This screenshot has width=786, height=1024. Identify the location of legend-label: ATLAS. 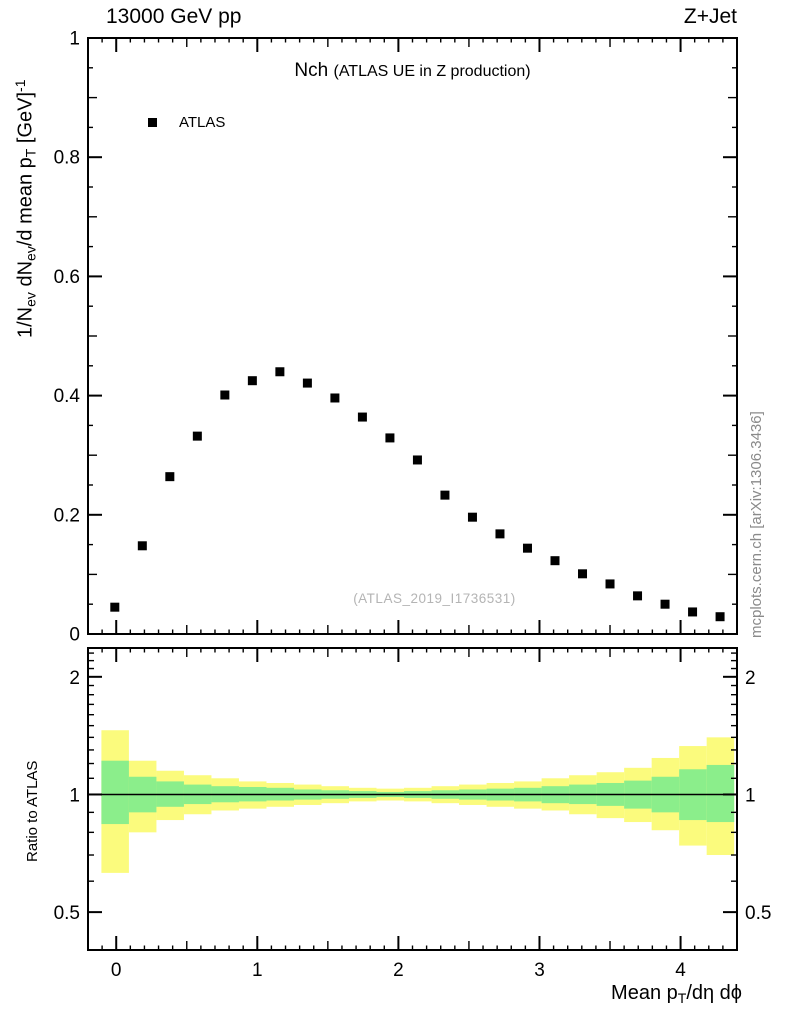
(202, 122).